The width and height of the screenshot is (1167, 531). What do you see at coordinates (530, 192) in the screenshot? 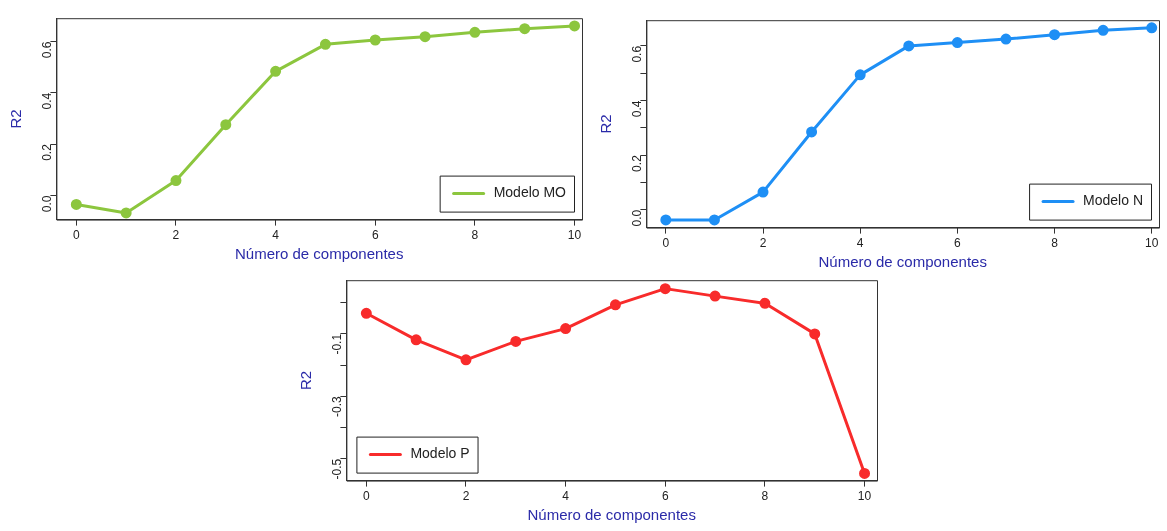
I see `legend-label: Modelo MO` at bounding box center [530, 192].